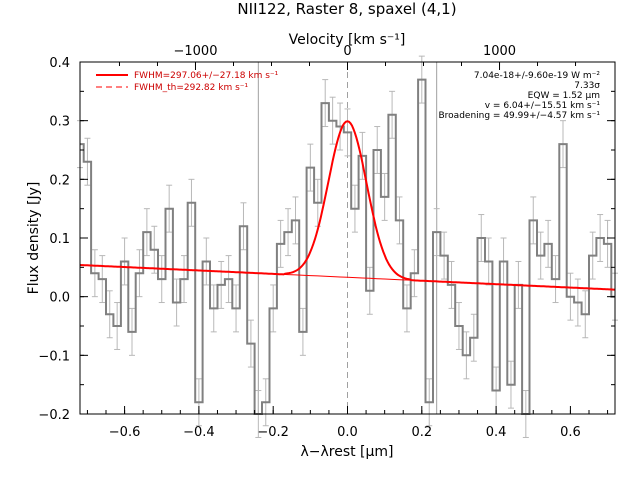 The width and height of the screenshot is (640, 480). What do you see at coordinates (59, 122) in the screenshot?
I see `y-tick-label: 0.3` at bounding box center [59, 122].